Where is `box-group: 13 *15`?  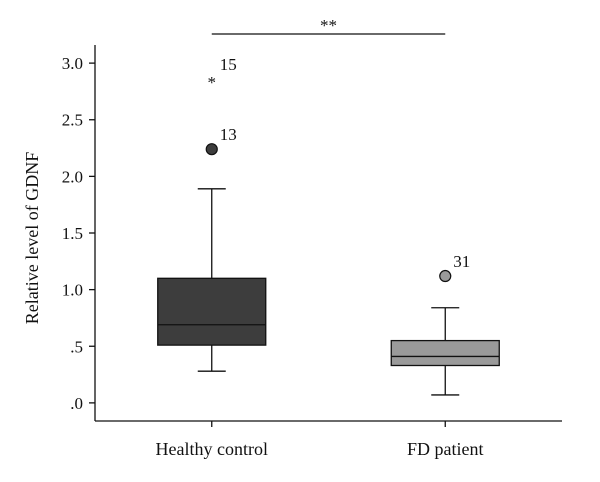
box-group: 13 *15 is located at coordinates (212, 213).